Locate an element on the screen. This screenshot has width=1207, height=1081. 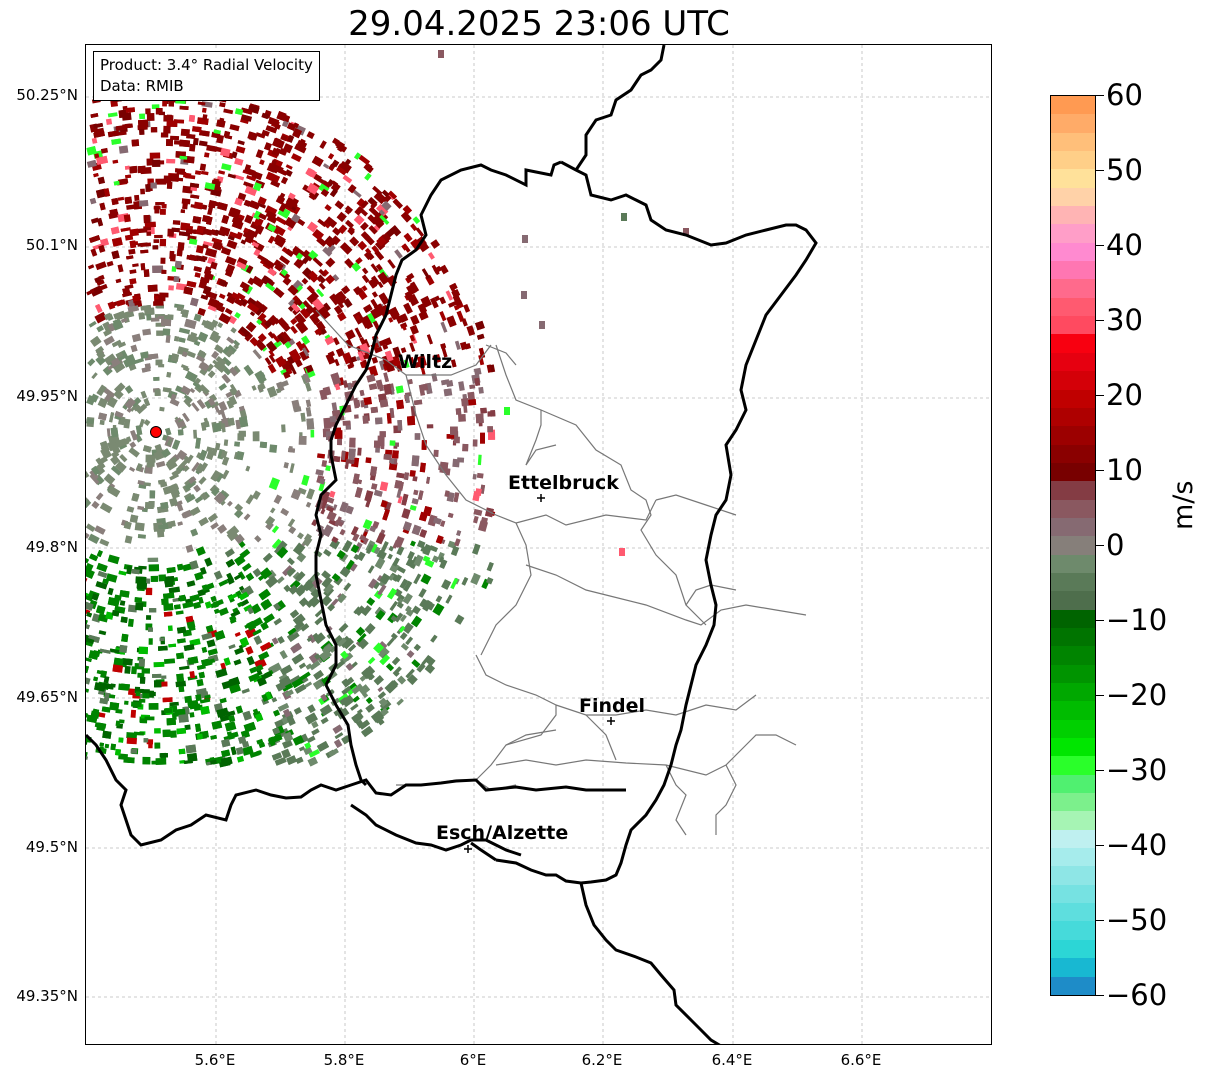
lon-label-6-2: 6.2°E is located at coordinates (602, 1060).